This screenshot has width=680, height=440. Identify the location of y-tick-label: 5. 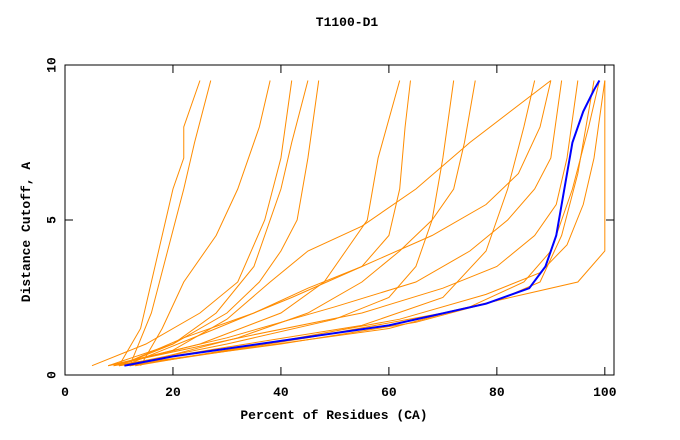
(51, 220).